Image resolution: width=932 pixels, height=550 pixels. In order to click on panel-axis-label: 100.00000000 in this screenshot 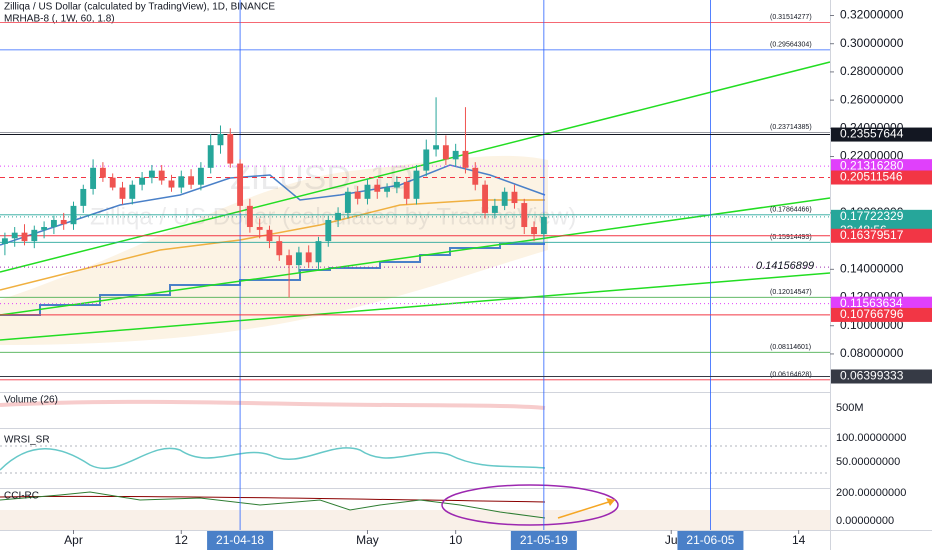, I will do `click(871, 438)`.